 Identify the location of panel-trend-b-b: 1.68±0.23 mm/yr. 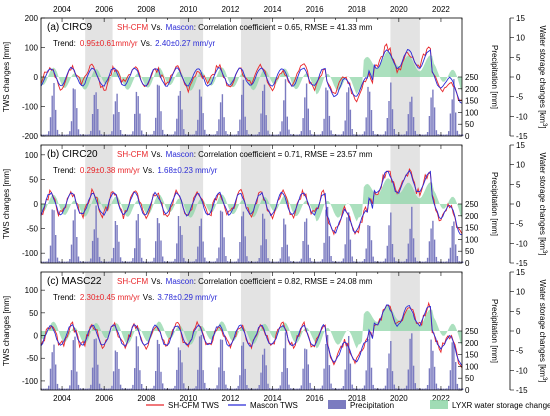
(187, 170).